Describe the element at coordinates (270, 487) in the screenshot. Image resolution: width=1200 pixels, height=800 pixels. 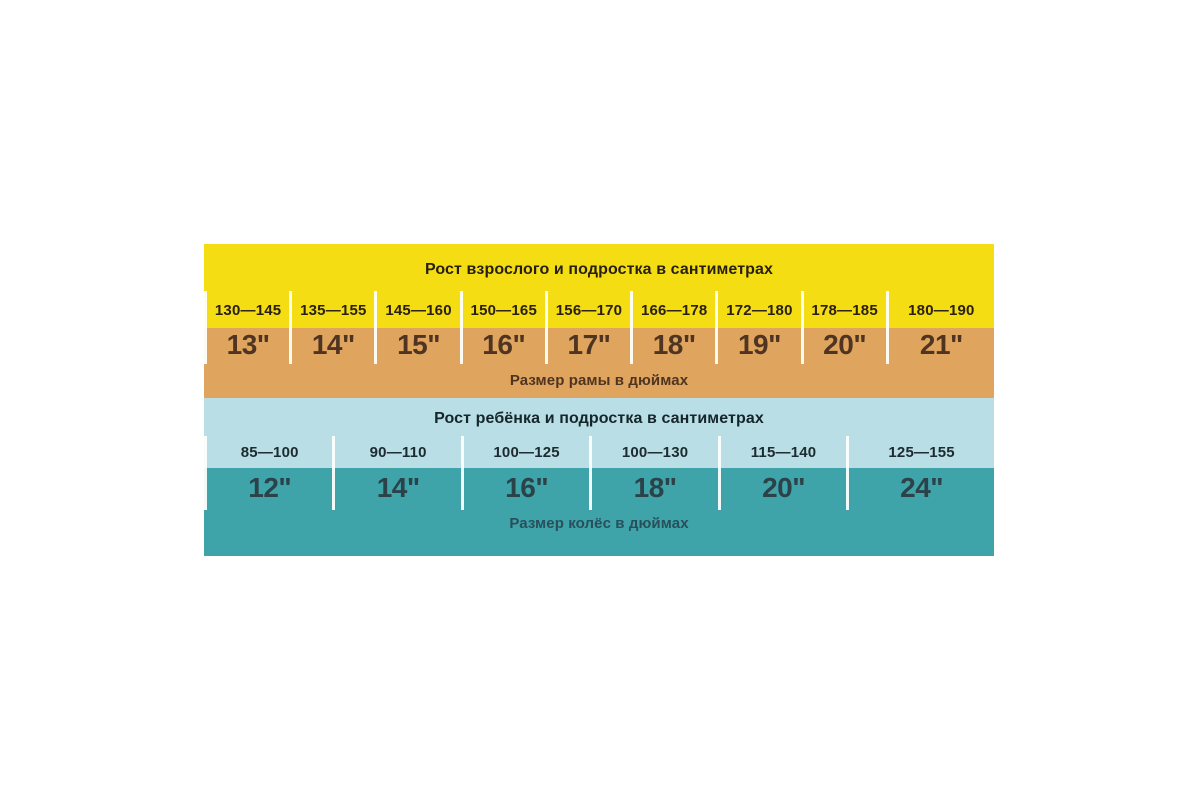
I see `wheel-size-value: 12"` at that location.